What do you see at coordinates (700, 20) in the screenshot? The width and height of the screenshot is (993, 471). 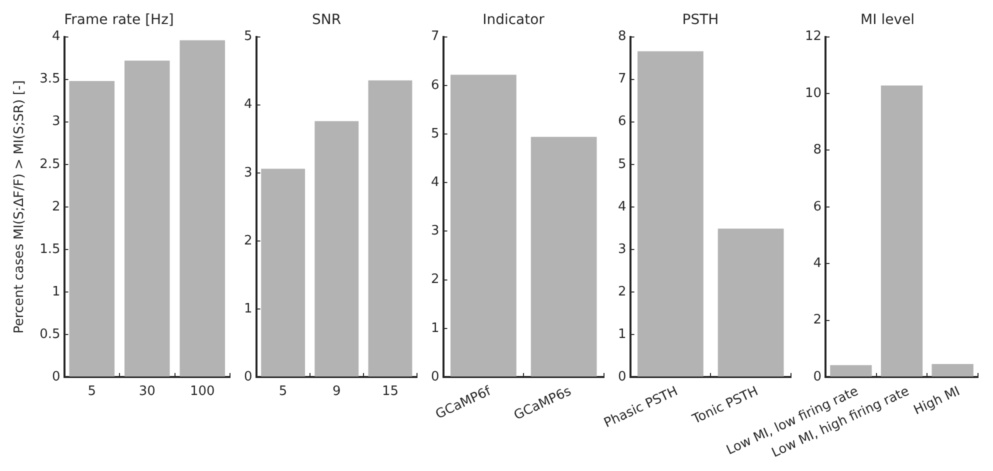 I see `chart-title: PSTH` at bounding box center [700, 20].